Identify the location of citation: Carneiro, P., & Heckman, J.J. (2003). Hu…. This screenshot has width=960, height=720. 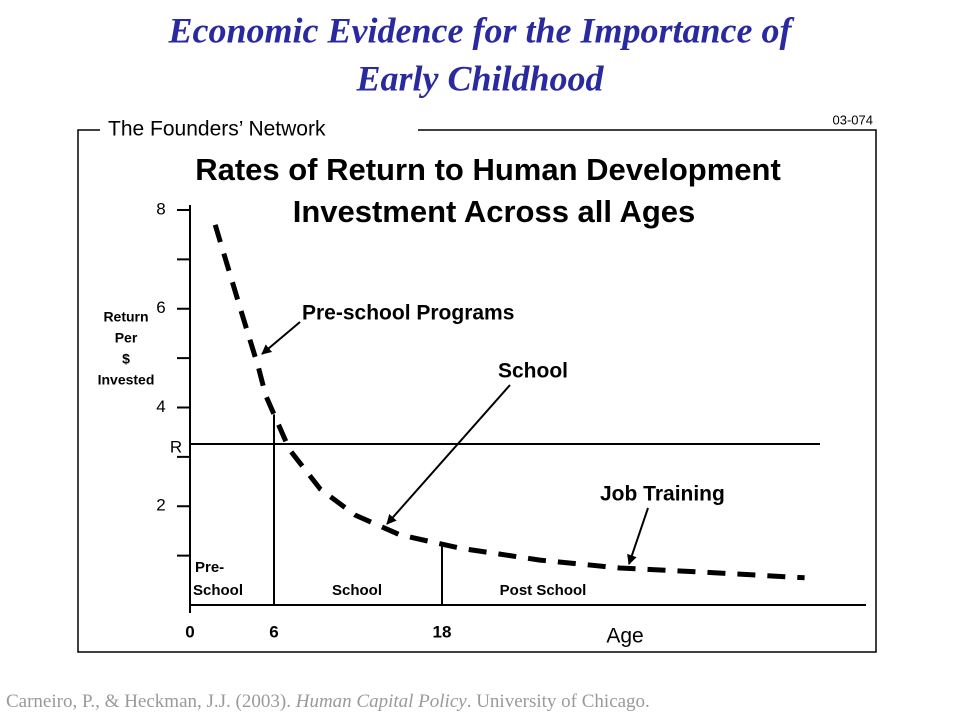
(328, 701).